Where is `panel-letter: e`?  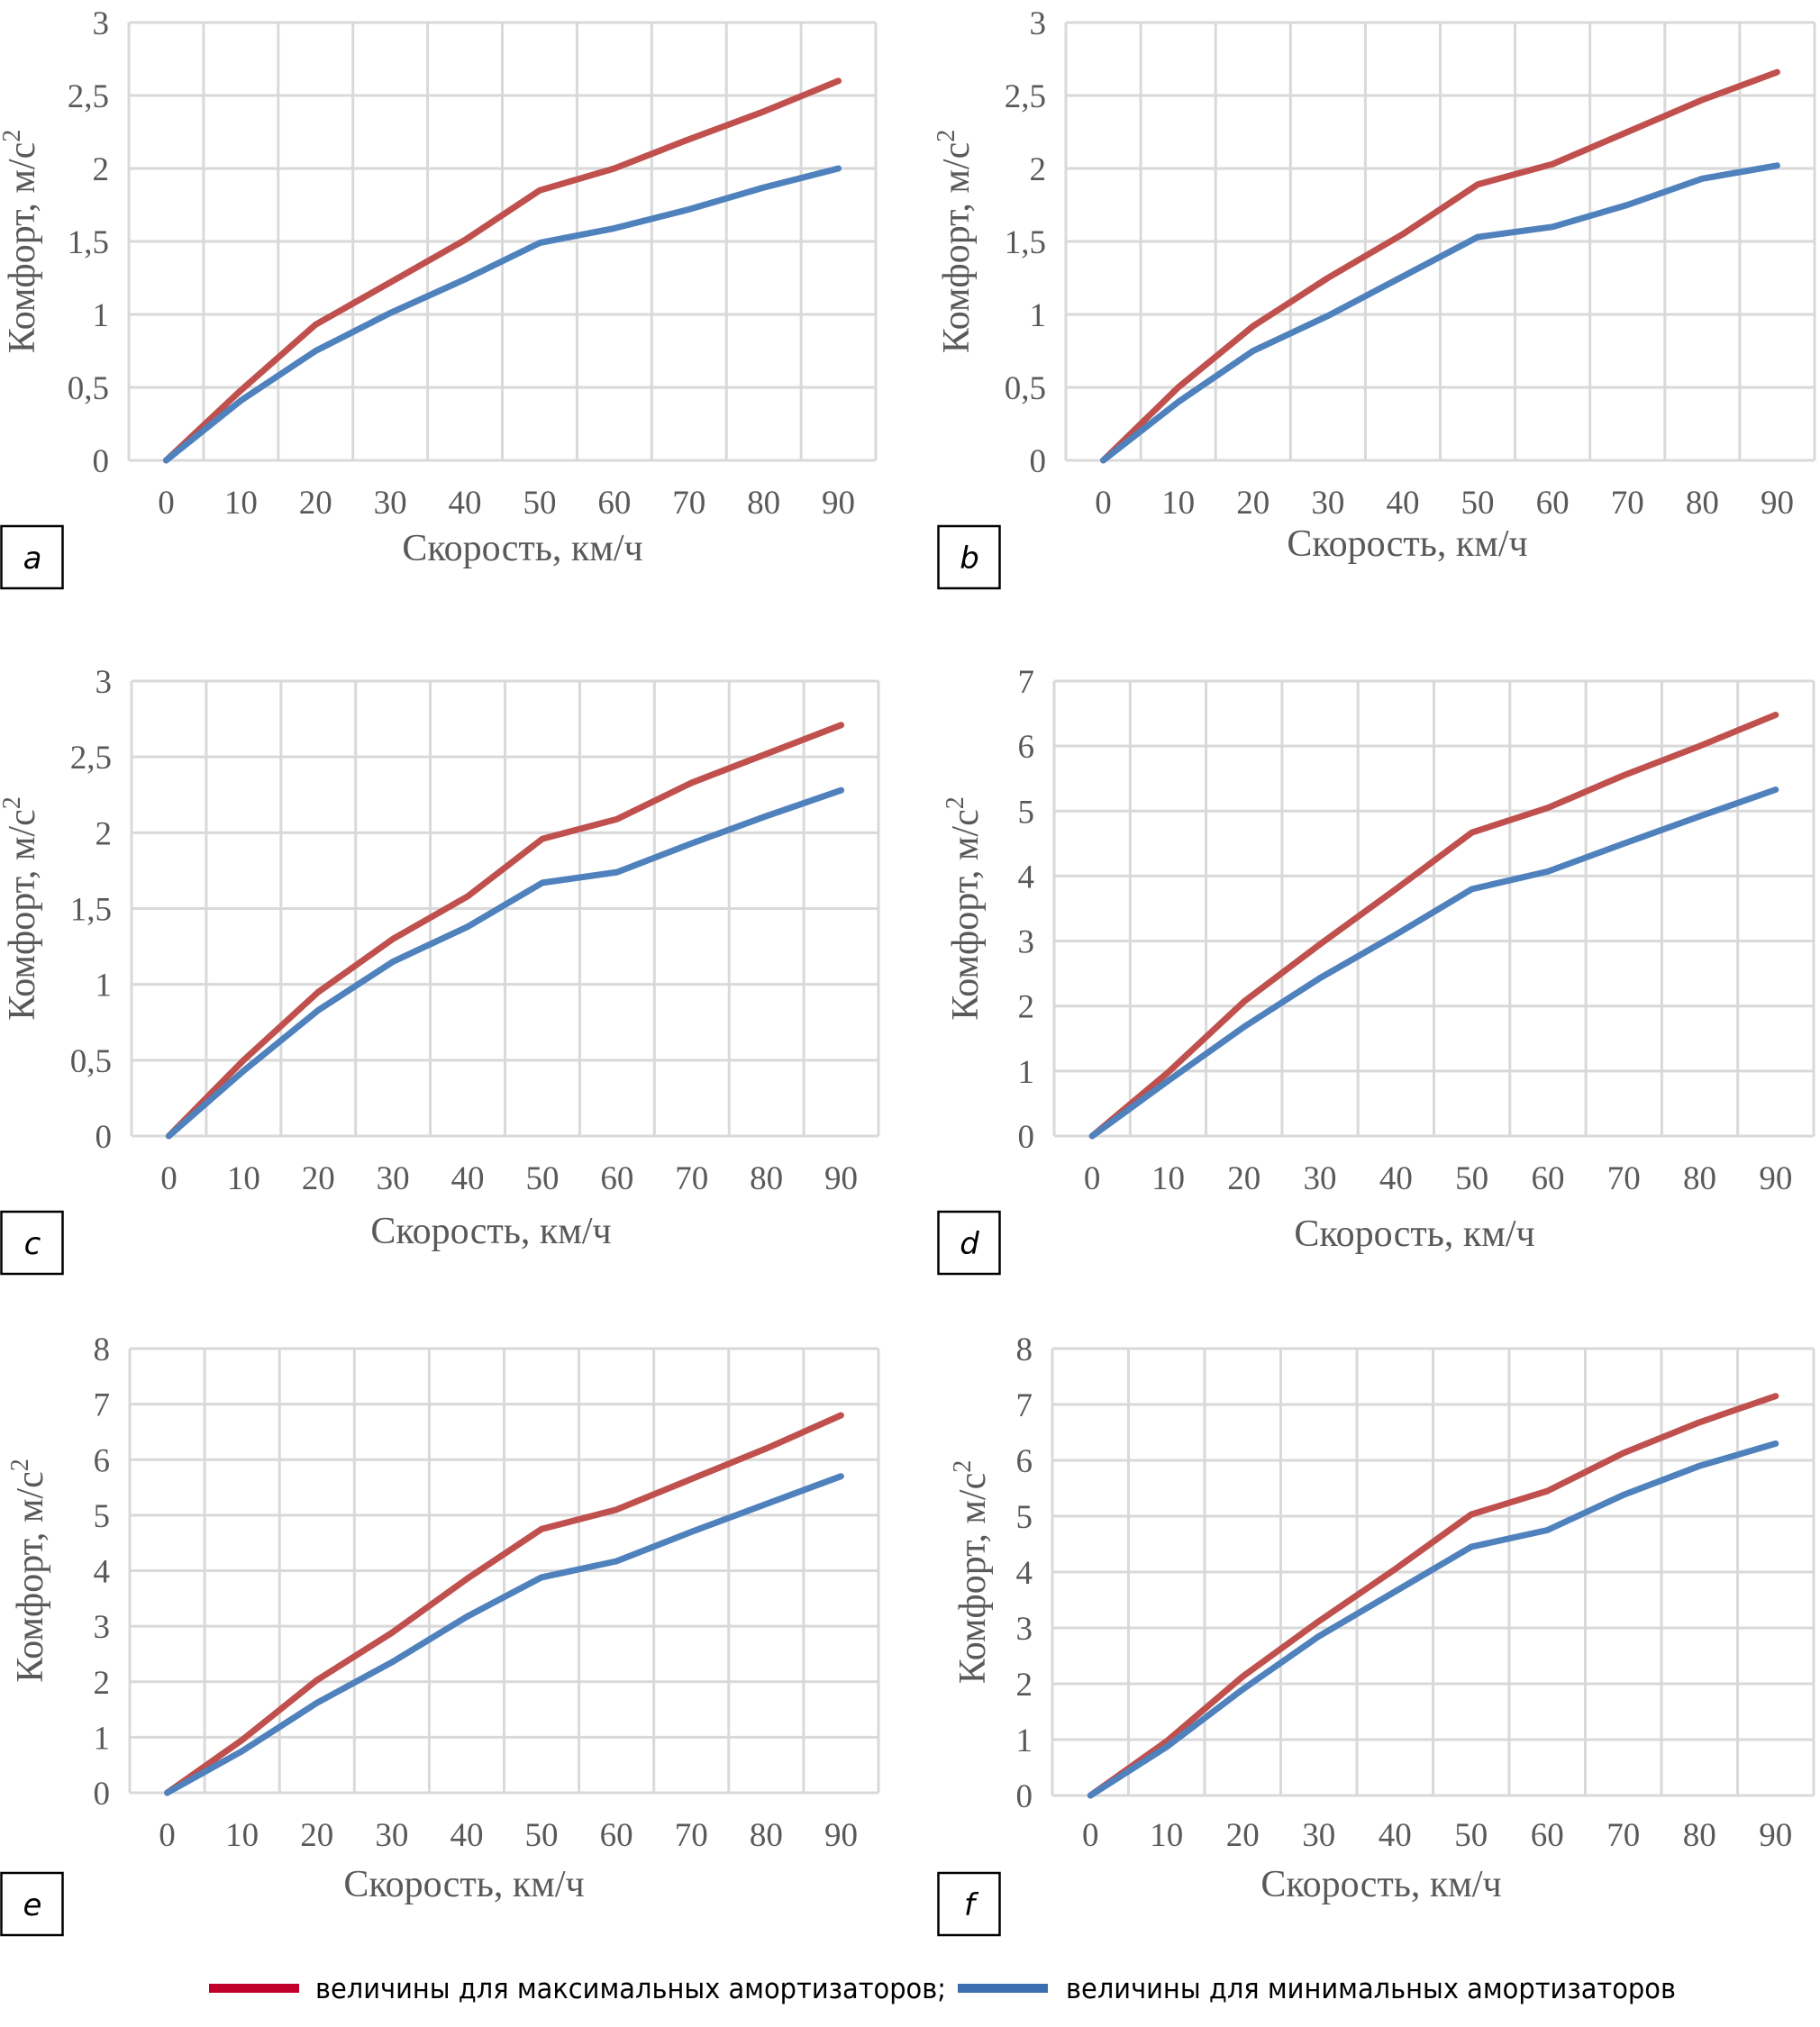
panel-letter: e is located at coordinates (33, 1905).